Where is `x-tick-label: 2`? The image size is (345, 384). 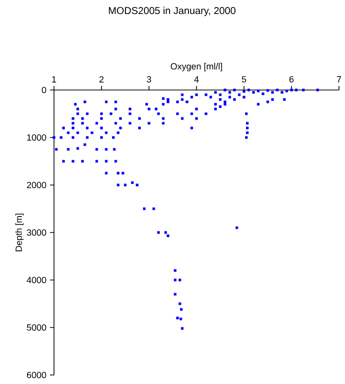 x-tick-label: 2 is located at coordinates (101, 79).